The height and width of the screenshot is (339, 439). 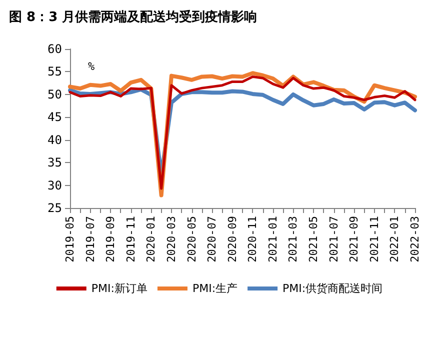 What do you see at coordinates (55, 117) in the screenshot?
I see `y-tick-label: 45` at bounding box center [55, 117].